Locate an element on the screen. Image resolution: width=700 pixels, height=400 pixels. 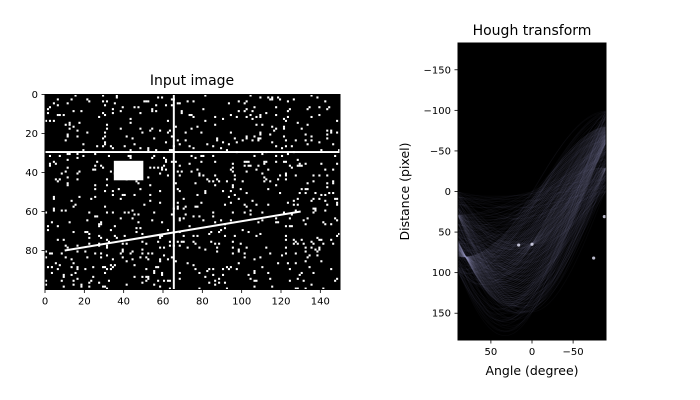
hough-peak is located at coordinates (532, 244).